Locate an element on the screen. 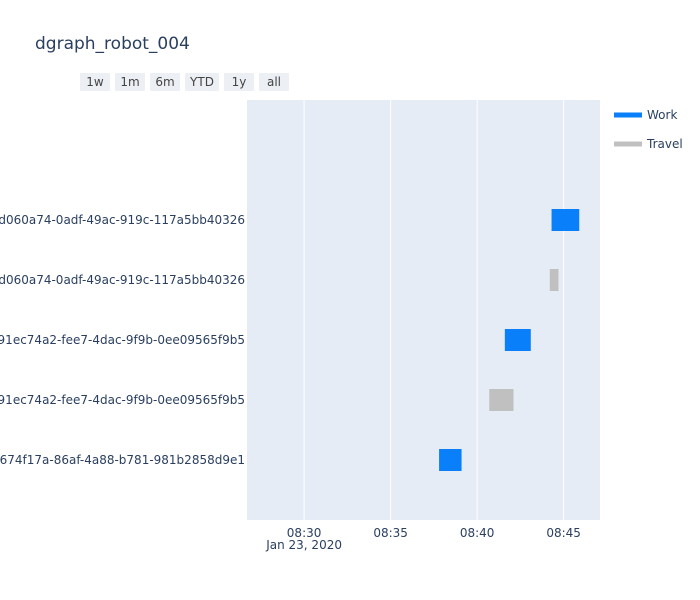  legend-label-work: Work is located at coordinates (662, 115).